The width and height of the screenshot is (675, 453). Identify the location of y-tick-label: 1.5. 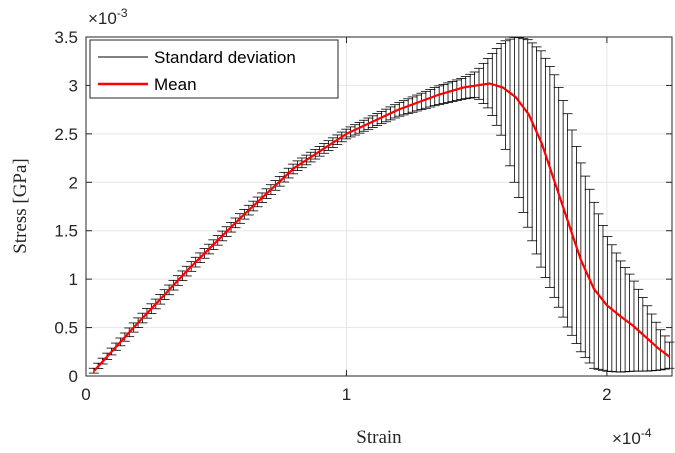
(66, 231).